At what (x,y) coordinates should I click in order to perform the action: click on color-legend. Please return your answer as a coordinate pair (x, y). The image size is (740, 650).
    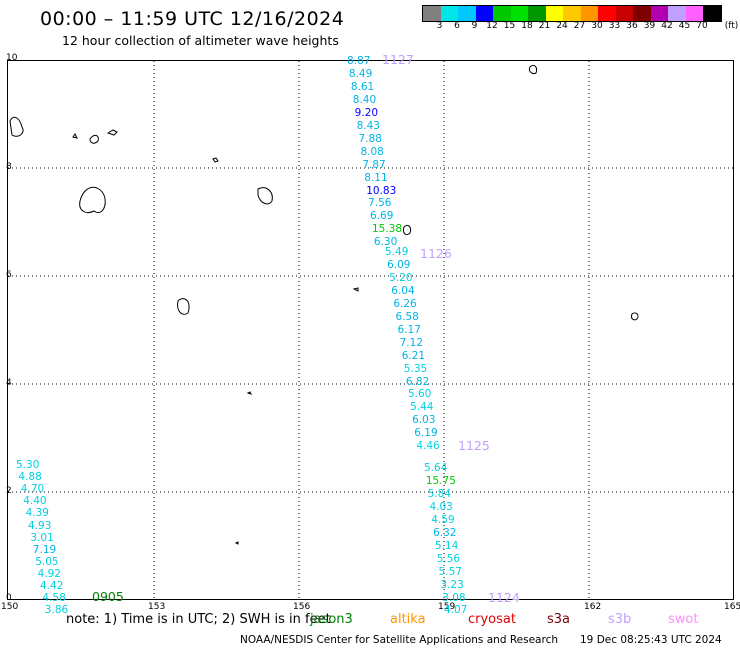
    Looking at the image, I should click on (572, 13).